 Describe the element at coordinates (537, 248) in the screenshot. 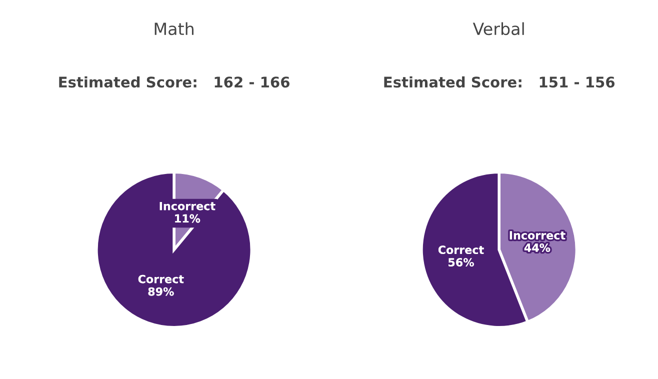

I see `data-label: 44%` at that location.